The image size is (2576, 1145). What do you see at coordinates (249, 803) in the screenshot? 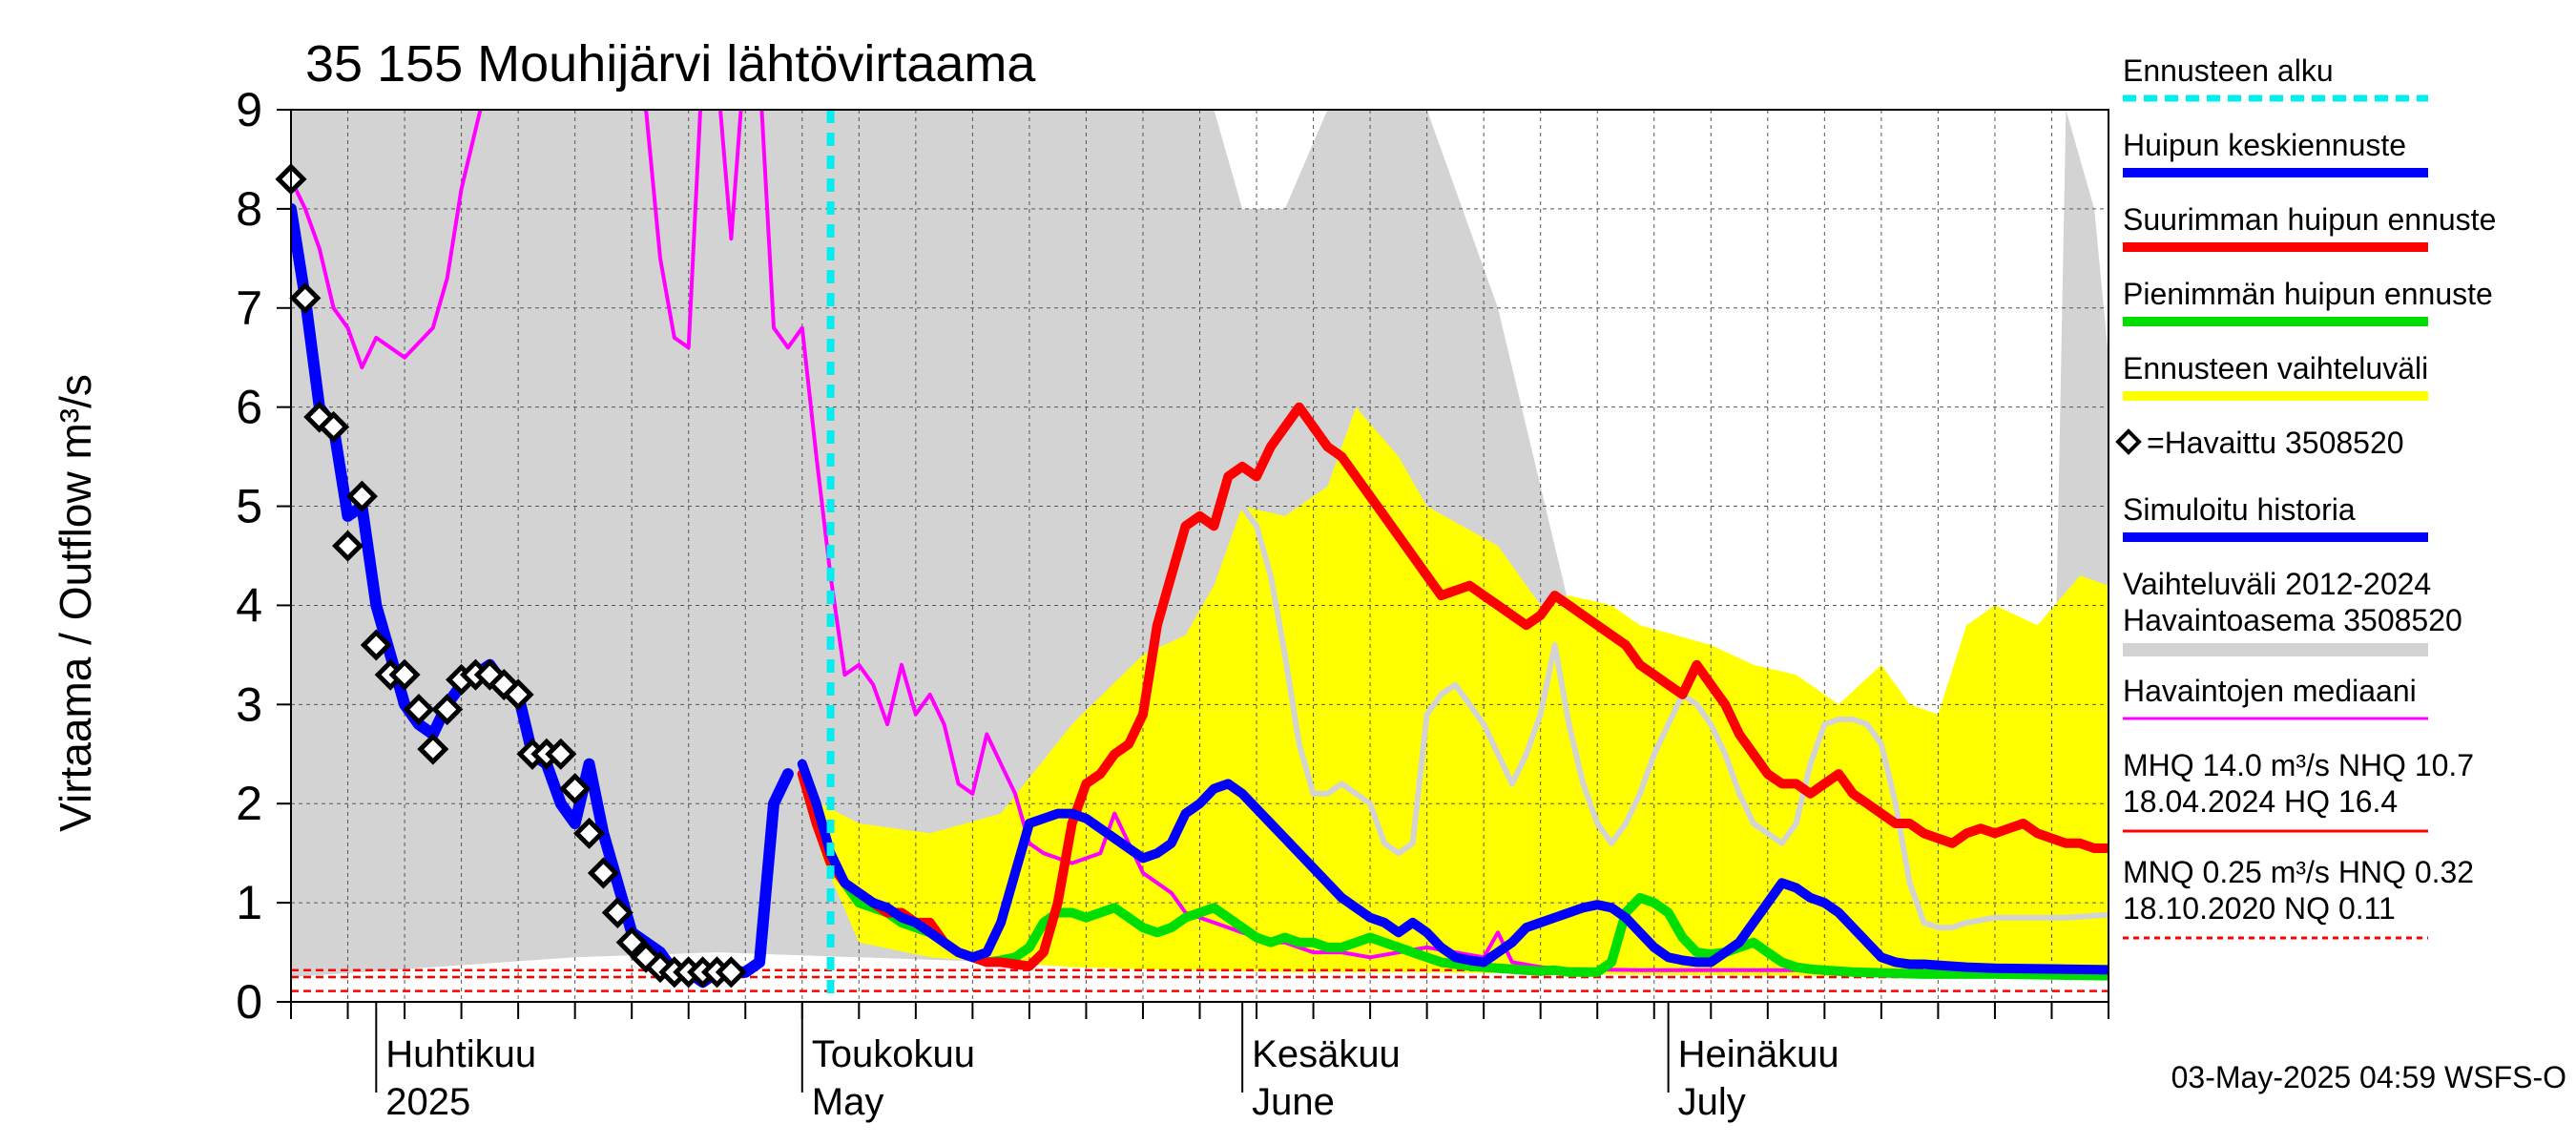
I see `y-tick-label: 2` at bounding box center [249, 803].